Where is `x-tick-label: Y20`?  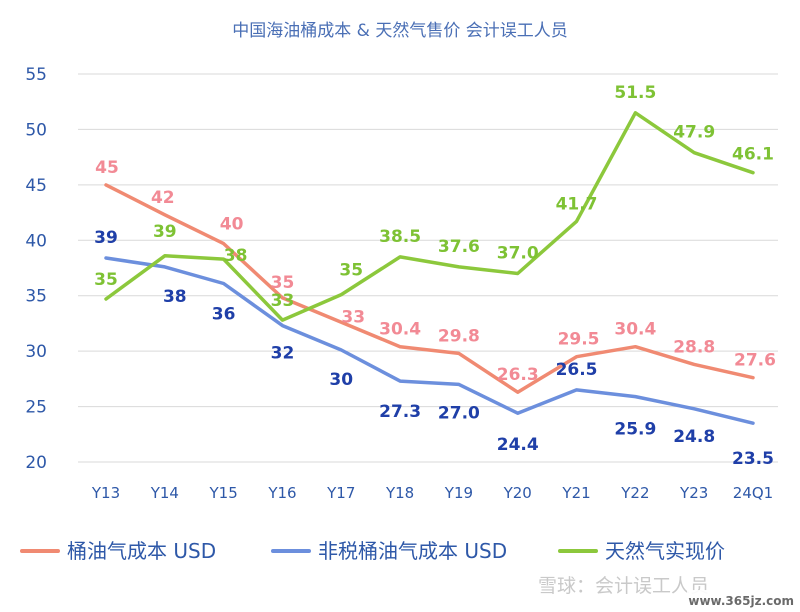 x-tick-label: Y20 is located at coordinates (517, 493).